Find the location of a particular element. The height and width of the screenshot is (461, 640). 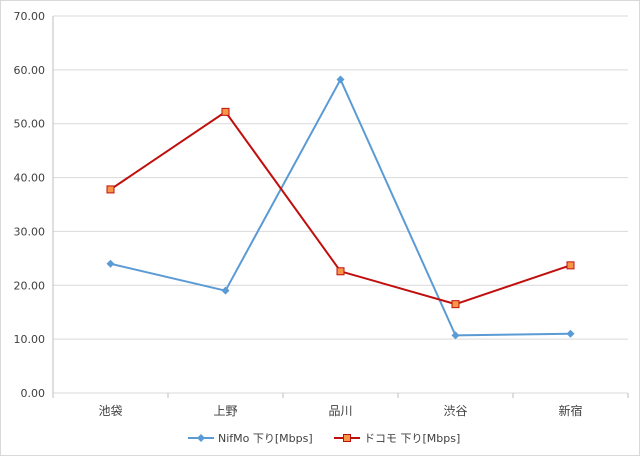

x-tick-label: 池袋 is located at coordinates (110, 411).